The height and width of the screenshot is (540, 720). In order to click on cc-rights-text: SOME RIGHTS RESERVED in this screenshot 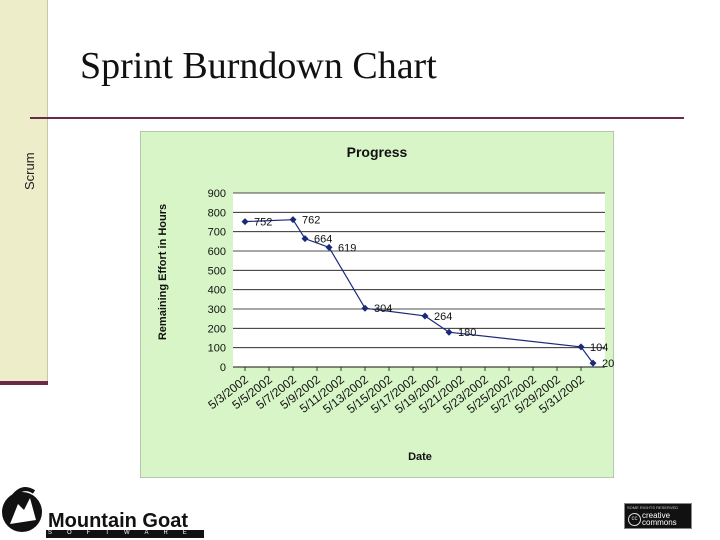, I will do `click(653, 507)`.